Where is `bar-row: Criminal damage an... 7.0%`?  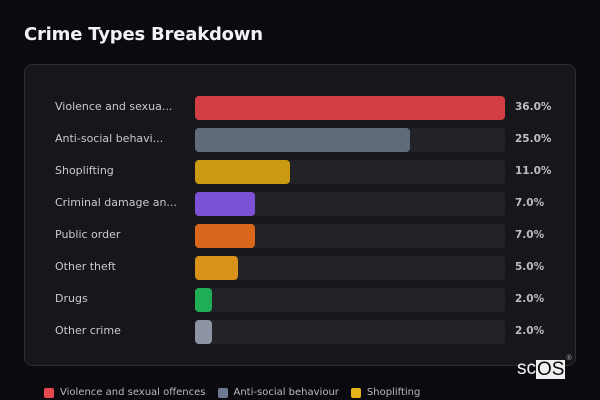 bar-row: Criminal damage an... 7.0% is located at coordinates (300, 204).